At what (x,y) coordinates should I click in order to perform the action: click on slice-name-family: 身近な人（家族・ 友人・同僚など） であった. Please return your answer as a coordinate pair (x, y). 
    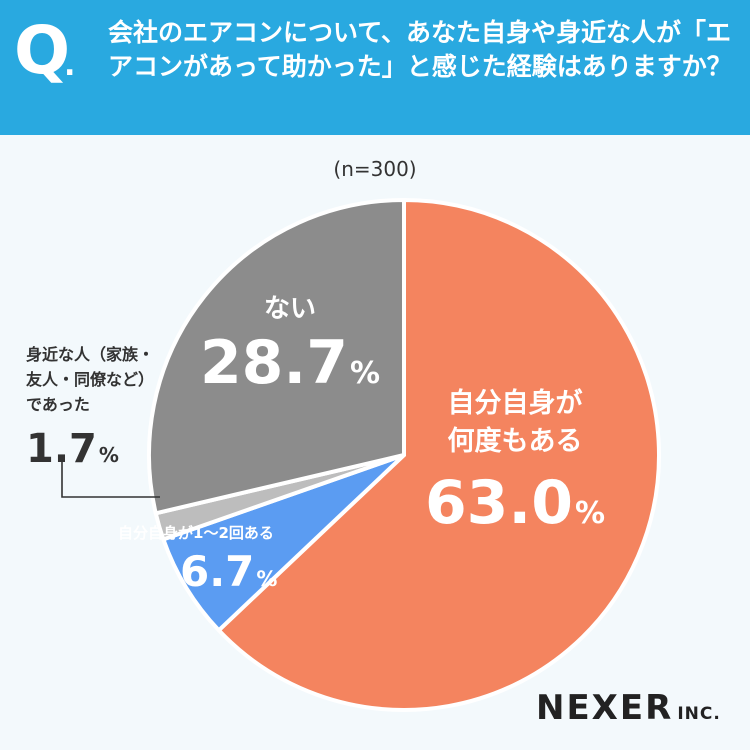
    Looking at the image, I should click on (90, 379).